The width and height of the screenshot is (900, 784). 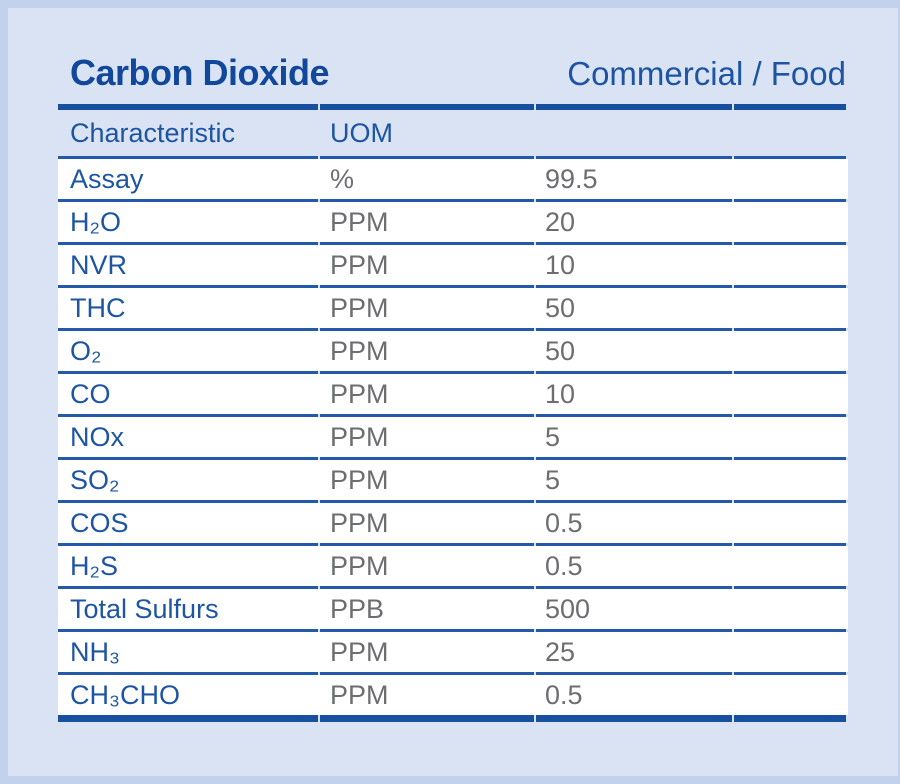 I want to click on table-row: SO₂ PPM 5, so click(x=453, y=480).